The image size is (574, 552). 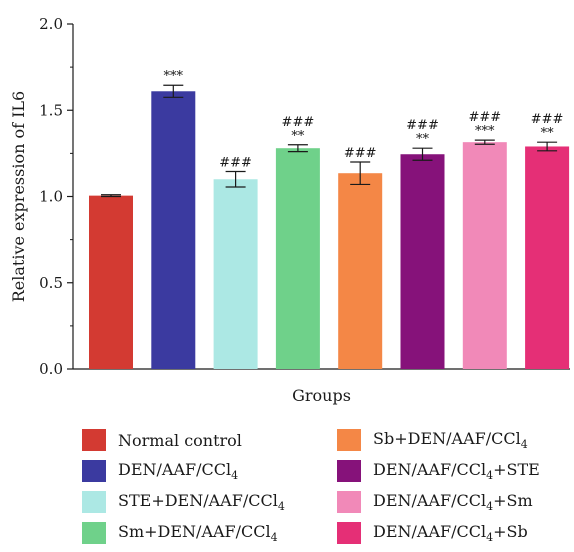 I want to click on legend-item: STE+DEN/AAF/CCl4, so click(x=183, y=502).